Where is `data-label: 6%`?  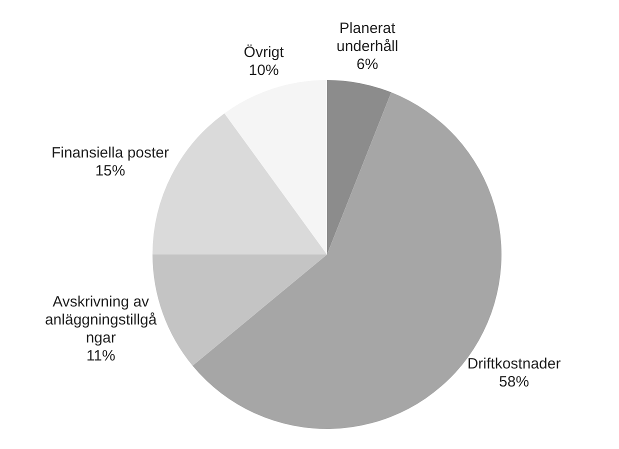 data-label: 6% is located at coordinates (367, 64).